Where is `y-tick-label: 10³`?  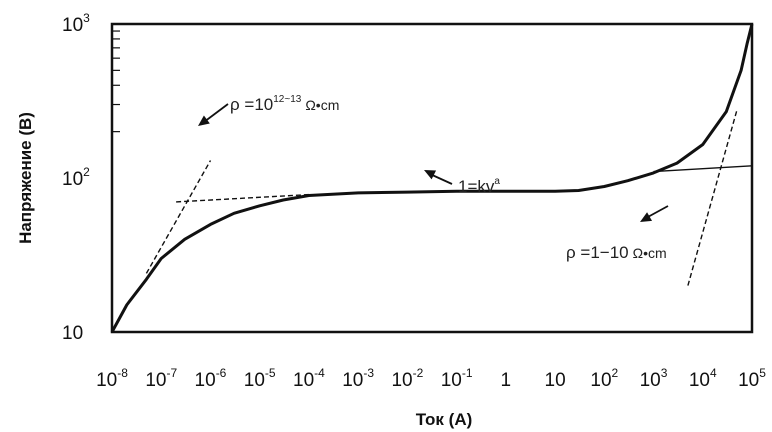
y-tick-label: 10³ is located at coordinates (76, 23).